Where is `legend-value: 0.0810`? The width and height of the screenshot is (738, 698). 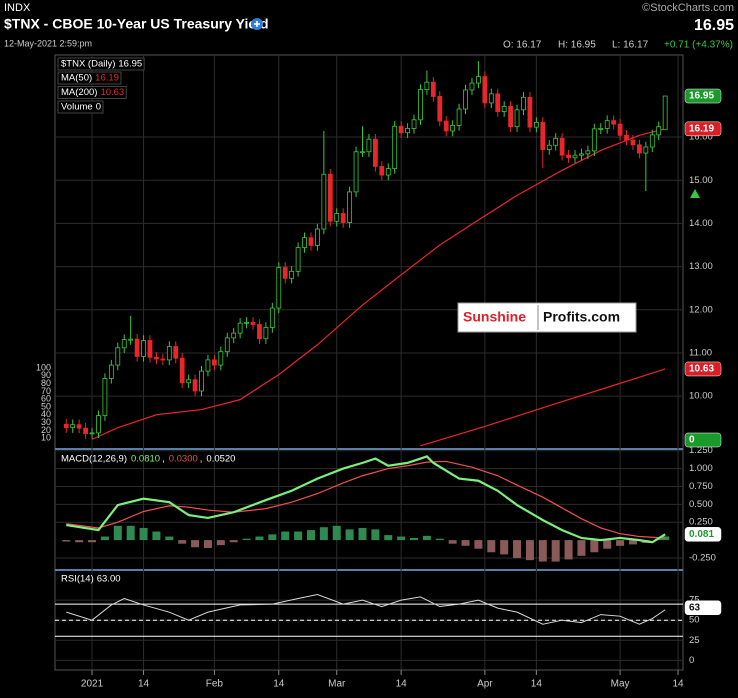
legend-value: 0.0810 is located at coordinates (145, 459).